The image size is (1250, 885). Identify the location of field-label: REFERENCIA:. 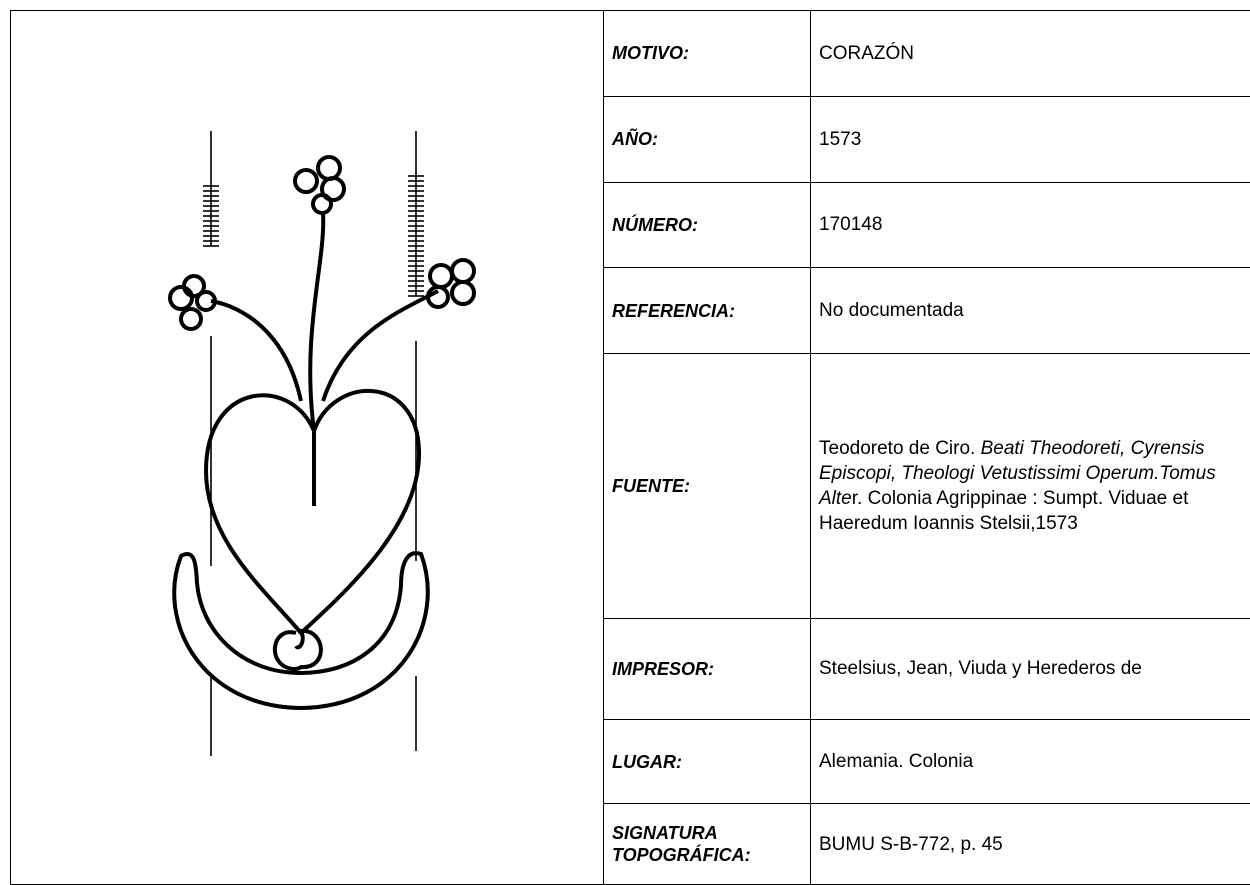
(707, 311).